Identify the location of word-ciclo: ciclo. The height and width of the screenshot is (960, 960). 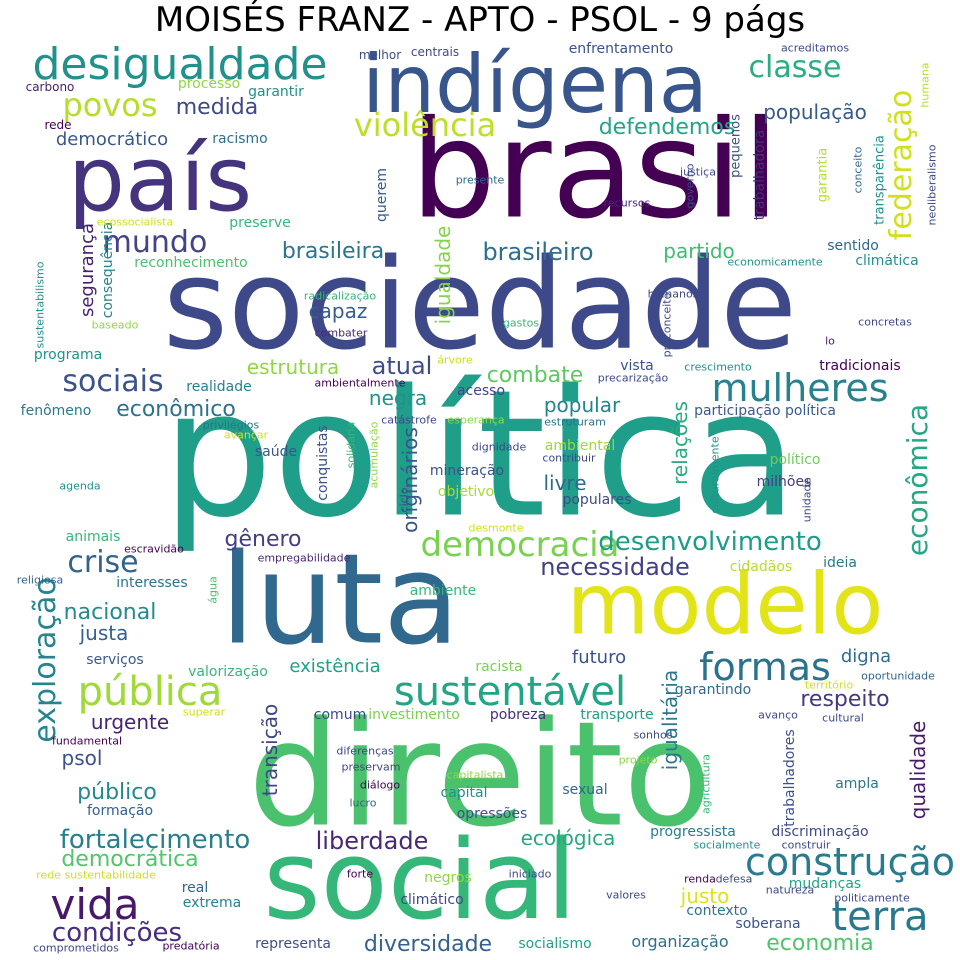
(404, 500).